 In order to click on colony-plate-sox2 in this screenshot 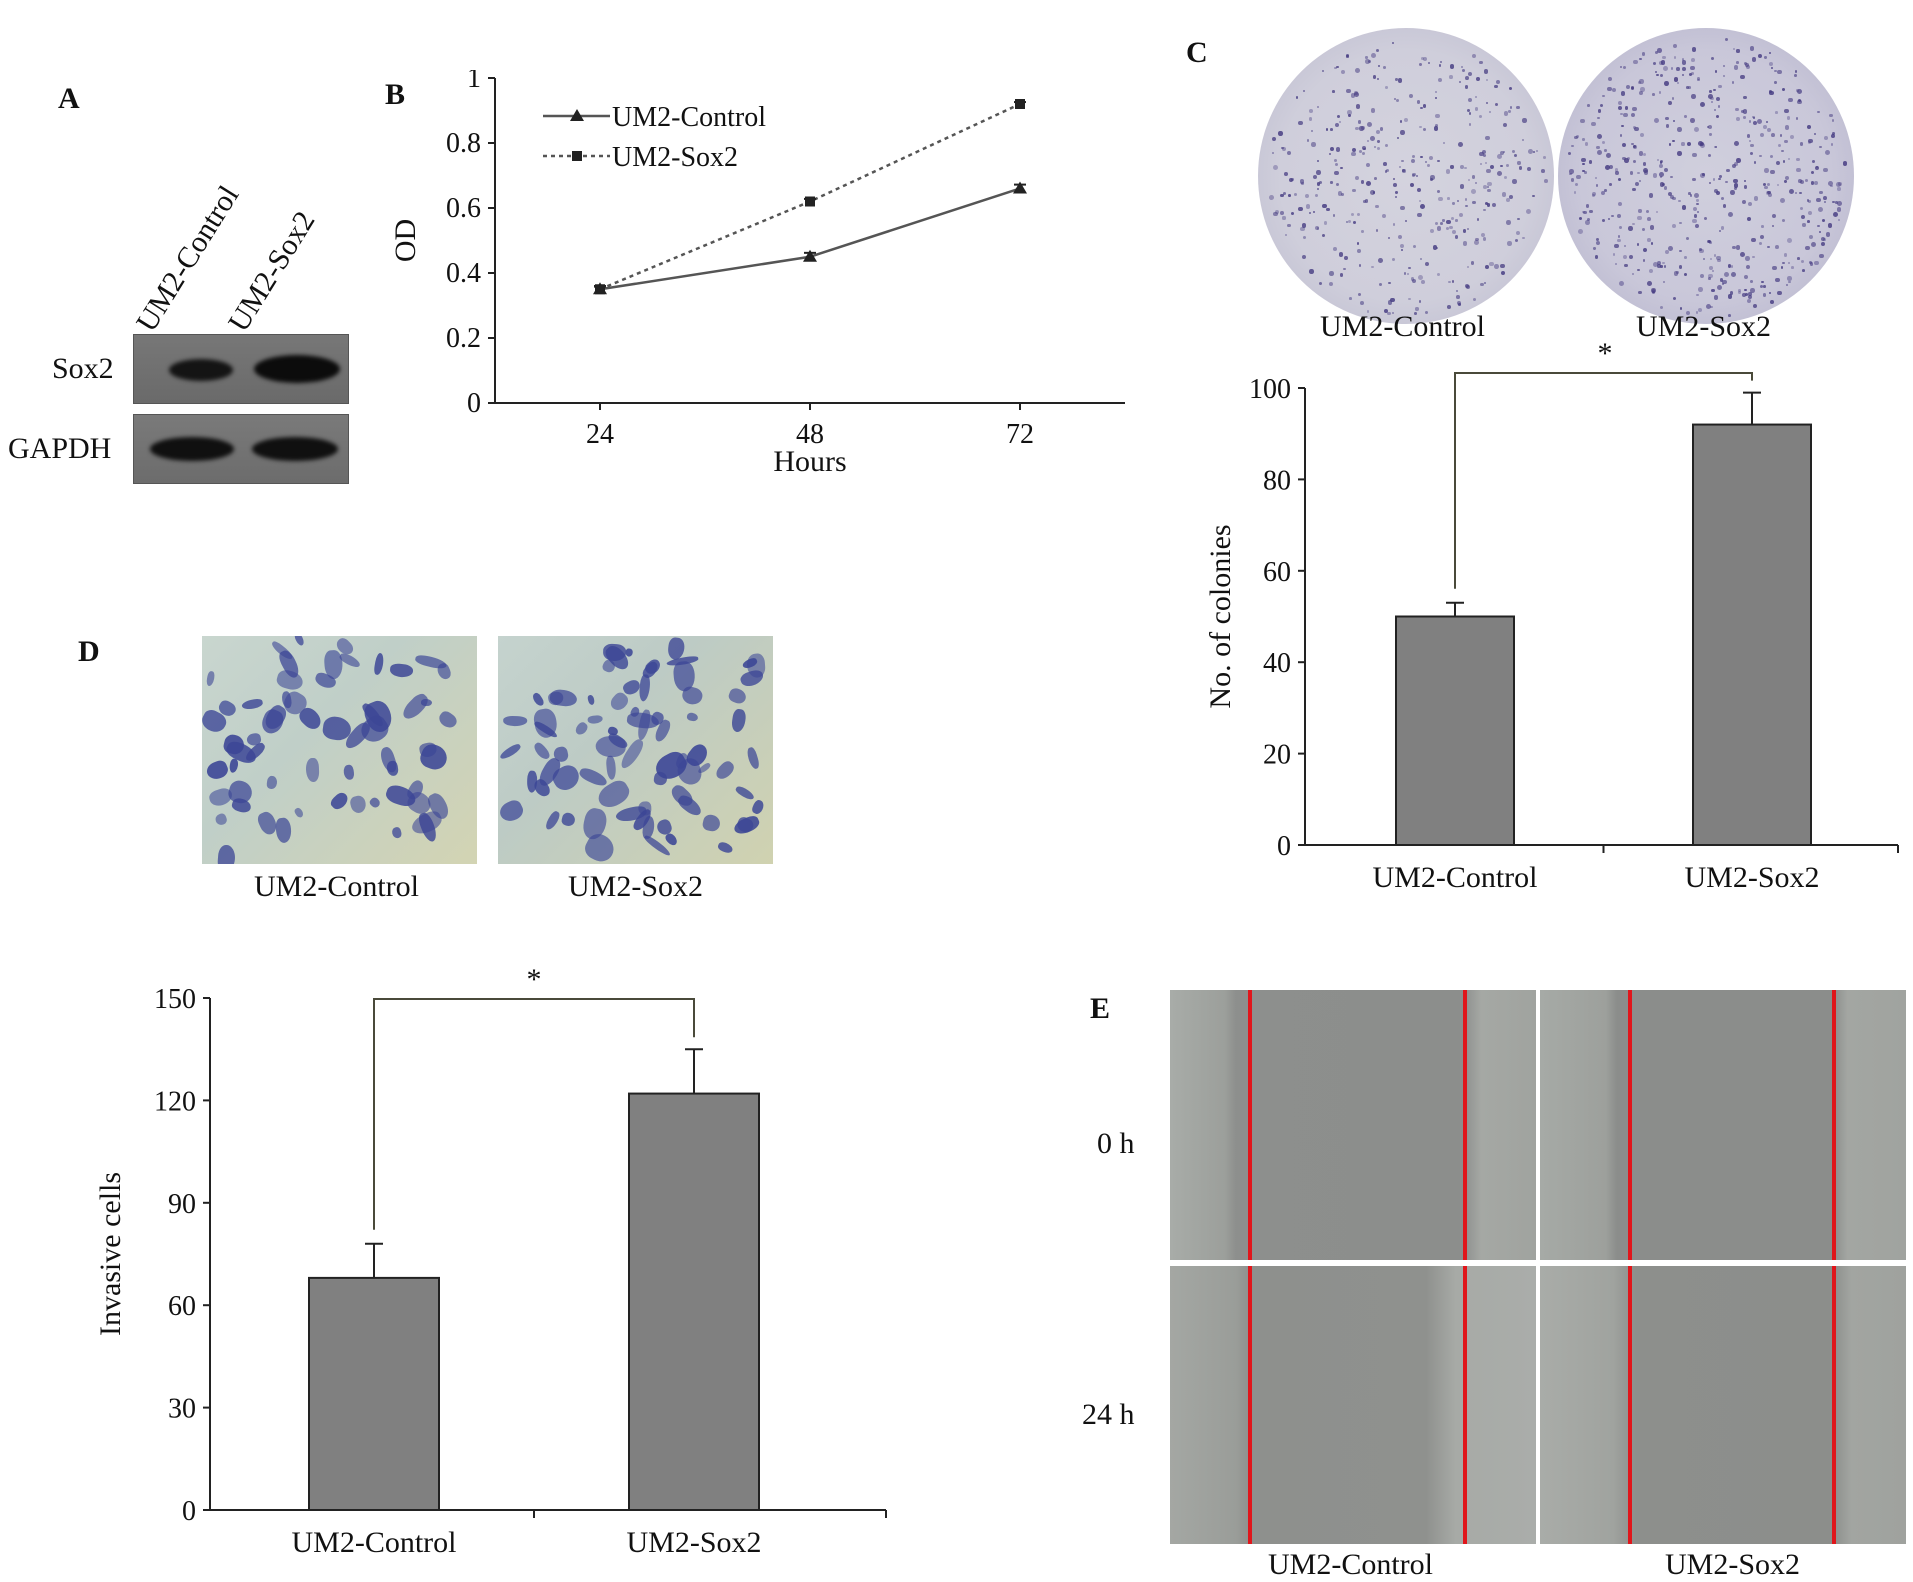, I will do `click(1706, 176)`.